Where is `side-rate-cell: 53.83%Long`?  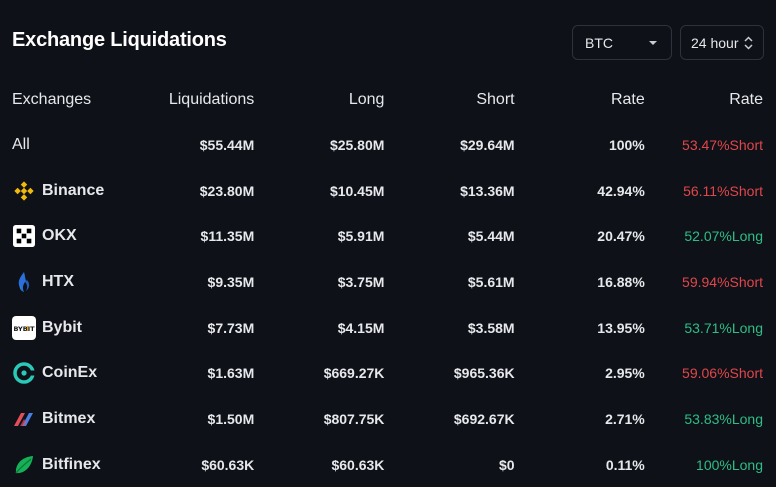
side-rate-cell: 53.83%Long is located at coordinates (723, 418).